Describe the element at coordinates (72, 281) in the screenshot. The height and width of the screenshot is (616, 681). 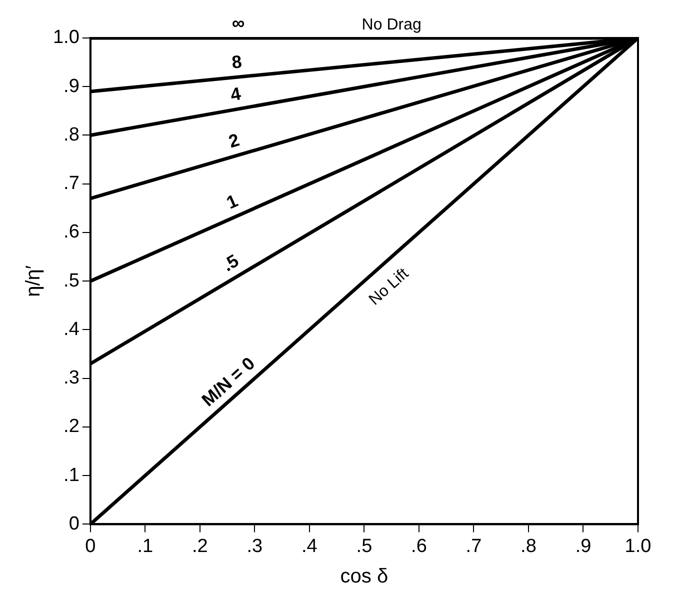
I see `y-tick-label: .5` at that location.